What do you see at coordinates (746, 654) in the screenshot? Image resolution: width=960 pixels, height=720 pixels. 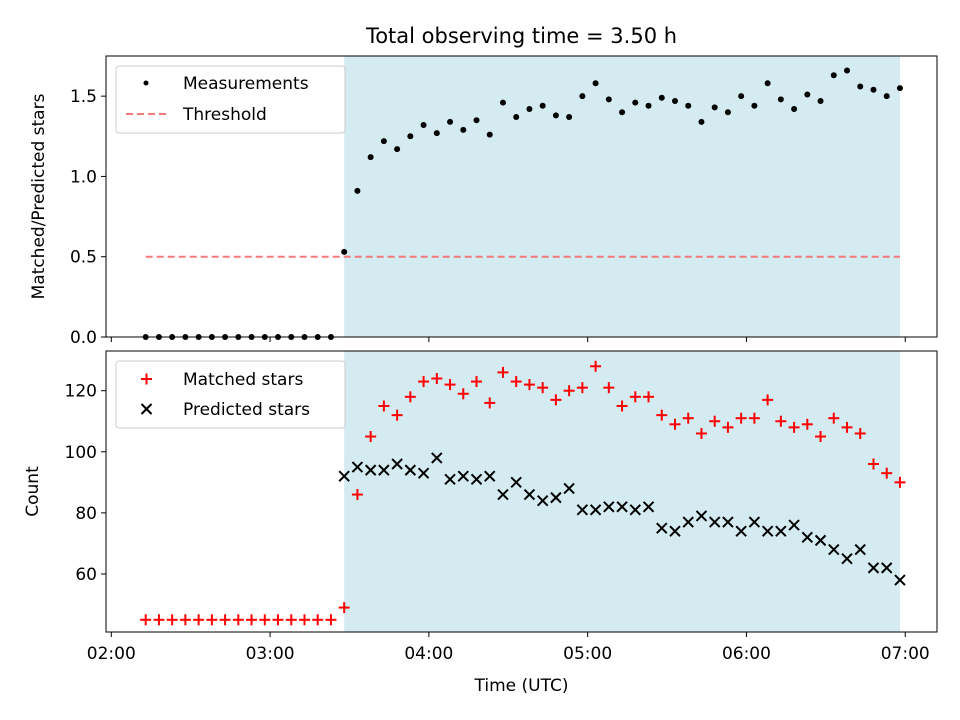 I see `x-tick-label: 06:00` at bounding box center [746, 654].